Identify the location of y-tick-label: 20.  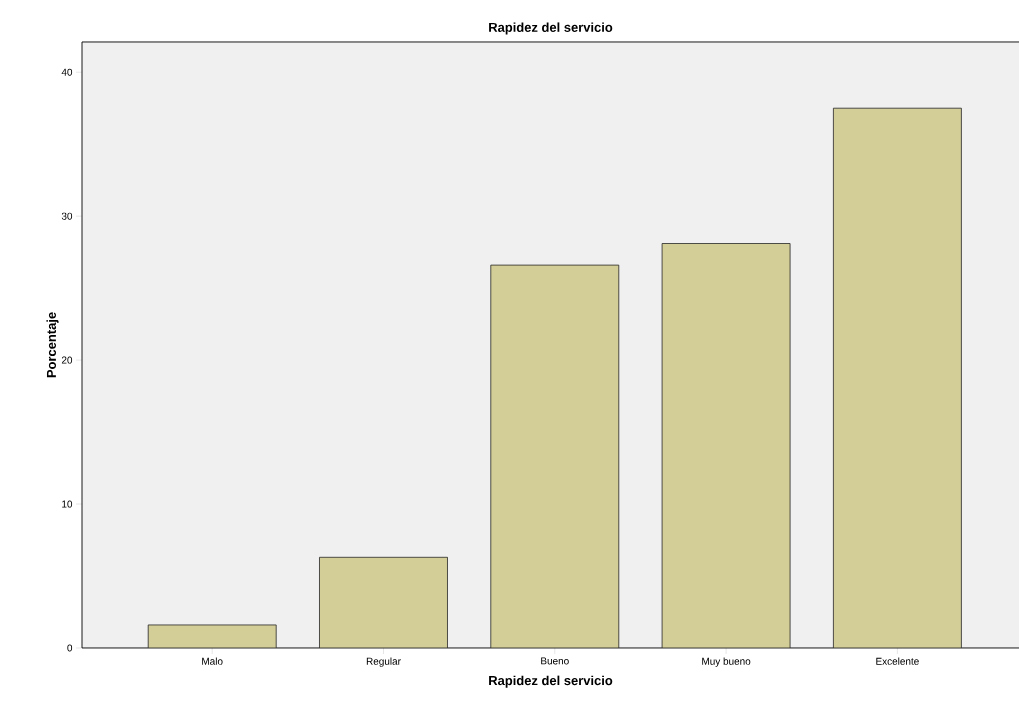
(67, 360).